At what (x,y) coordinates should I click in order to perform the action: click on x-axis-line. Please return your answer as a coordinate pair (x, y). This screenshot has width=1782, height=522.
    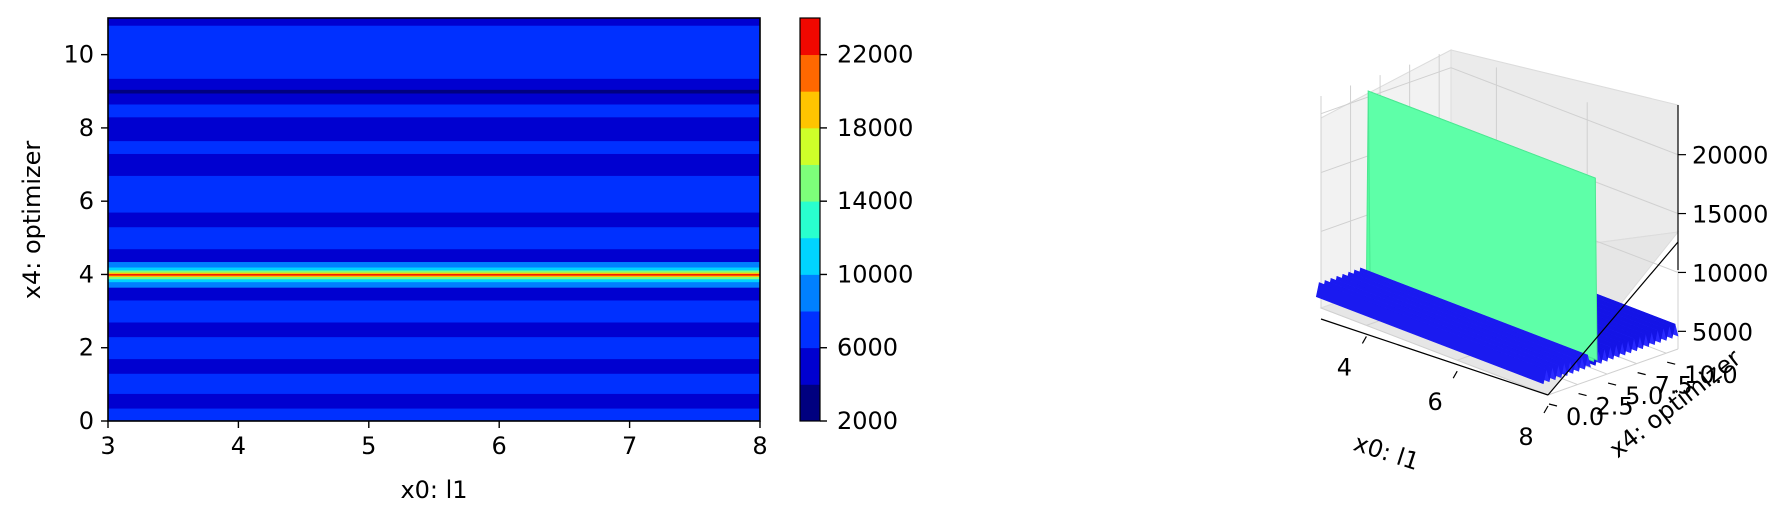
    Looking at the image, I should click on (1434, 357).